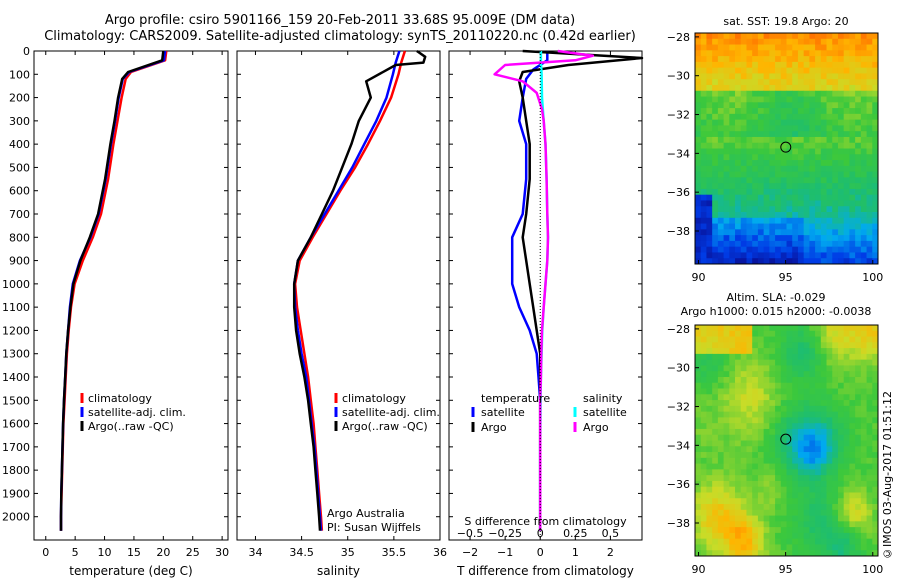 This screenshot has width=900, height=580. I want to click on difference-series-t-satellite, so click(529, 291).